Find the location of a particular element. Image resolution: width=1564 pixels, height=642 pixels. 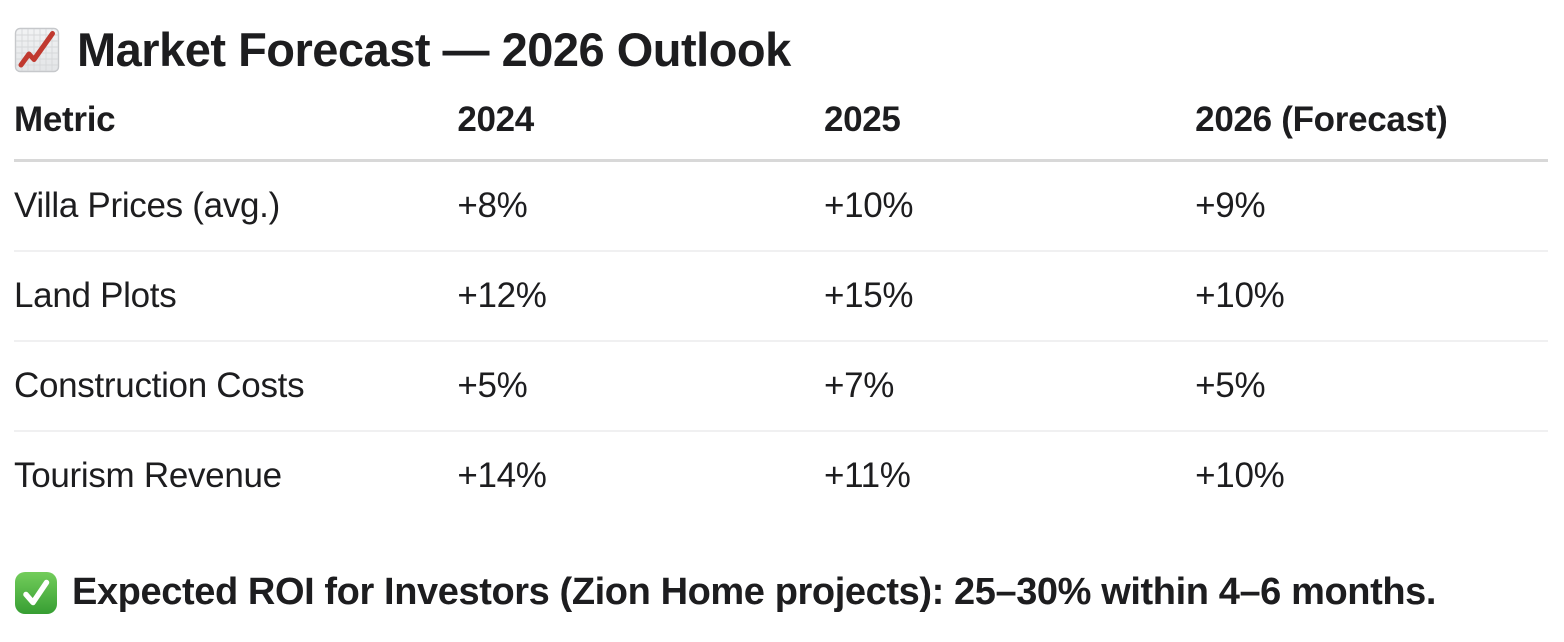

cell-2025: +11% is located at coordinates (867, 475).